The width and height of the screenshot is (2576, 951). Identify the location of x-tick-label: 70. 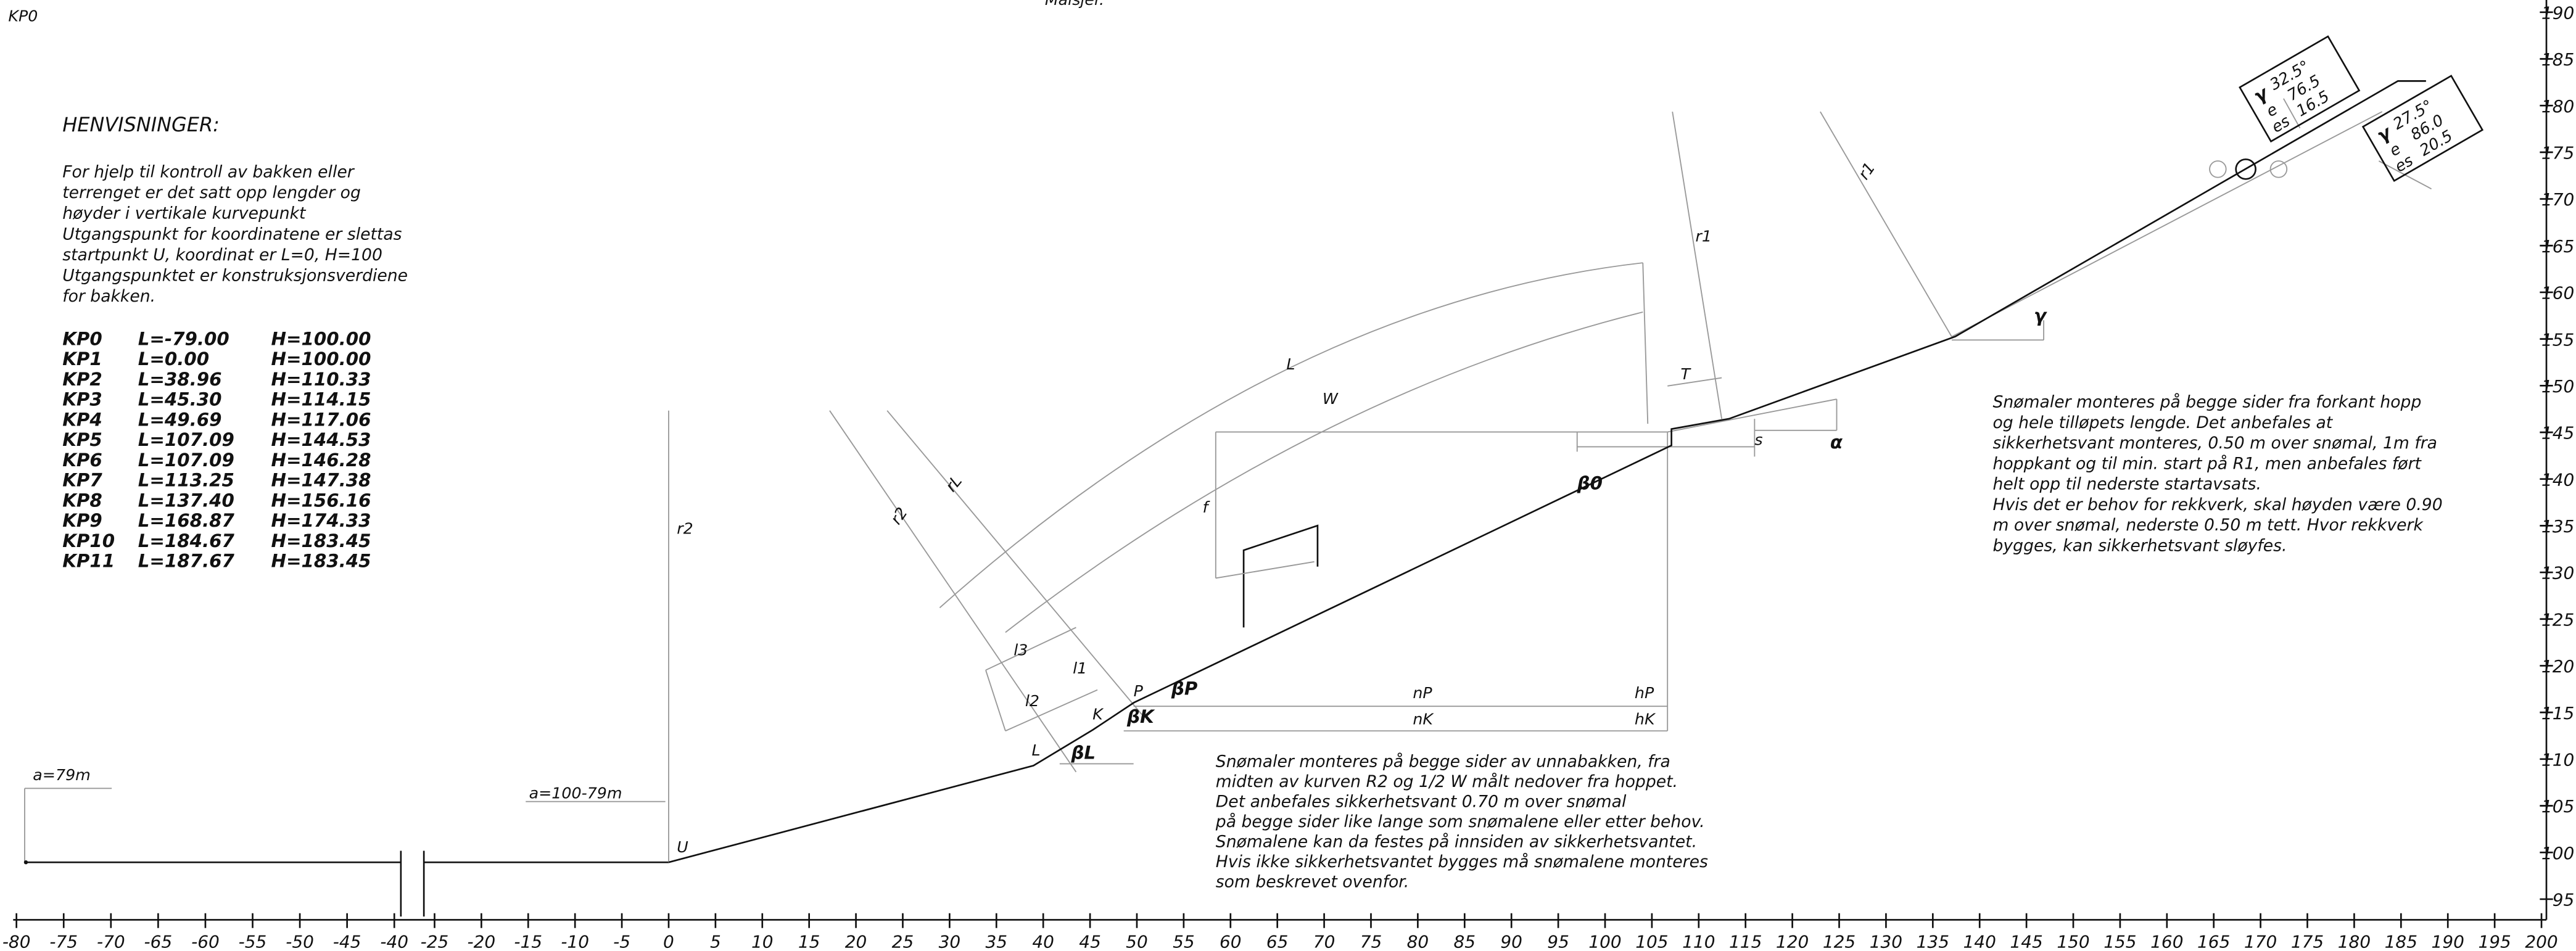
(1324, 941).